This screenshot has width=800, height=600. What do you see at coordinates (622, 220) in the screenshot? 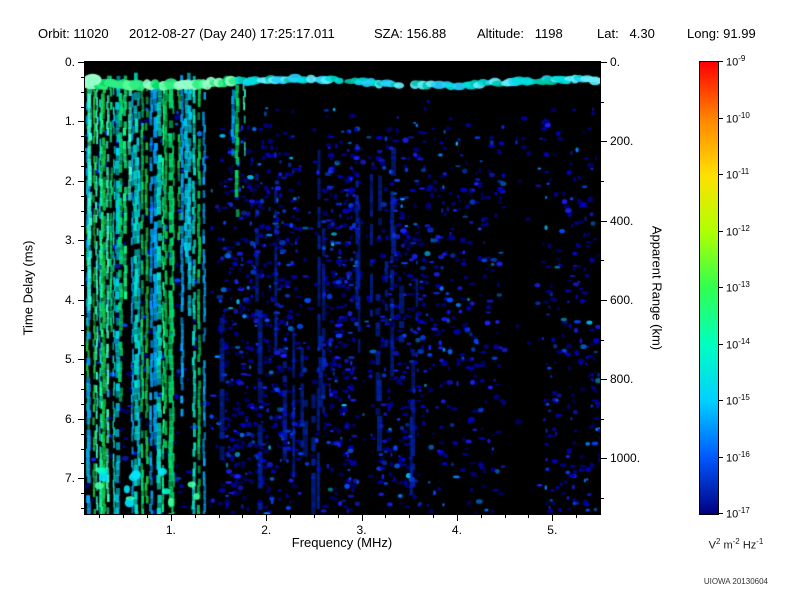
I see `range-tick-label: 400.` at bounding box center [622, 220].